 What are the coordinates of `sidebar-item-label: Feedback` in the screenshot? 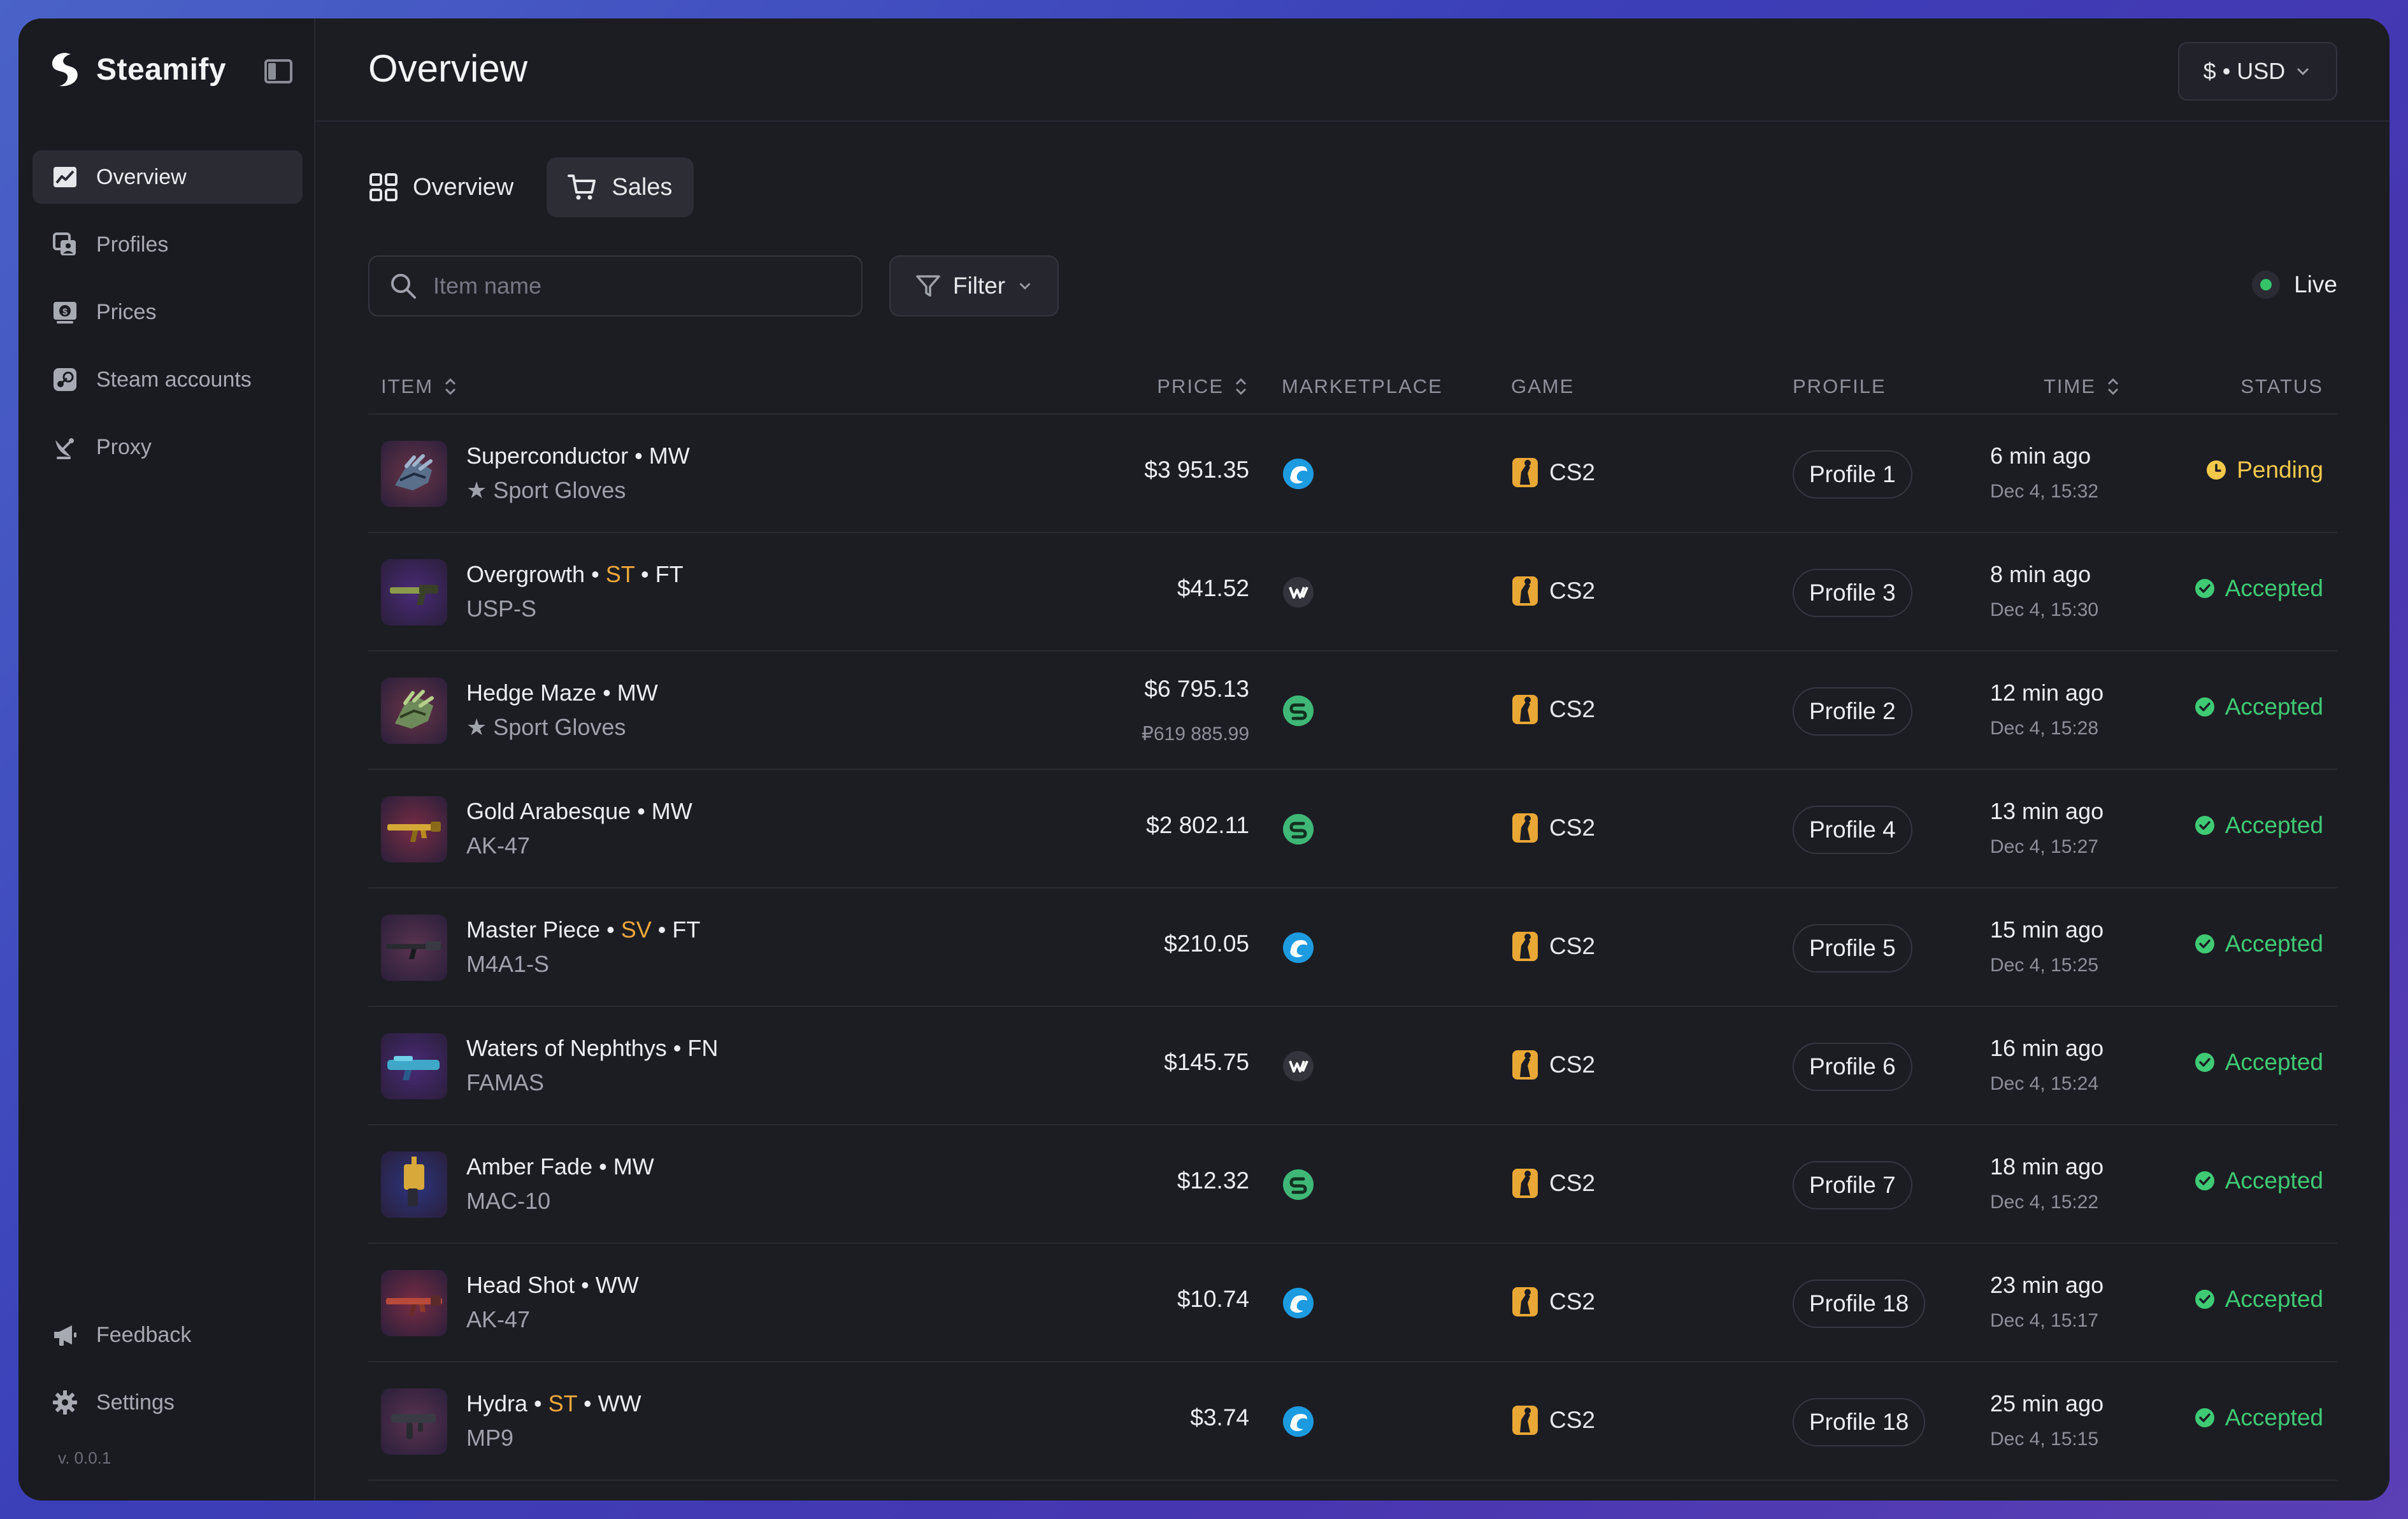 It's located at (144, 1335).